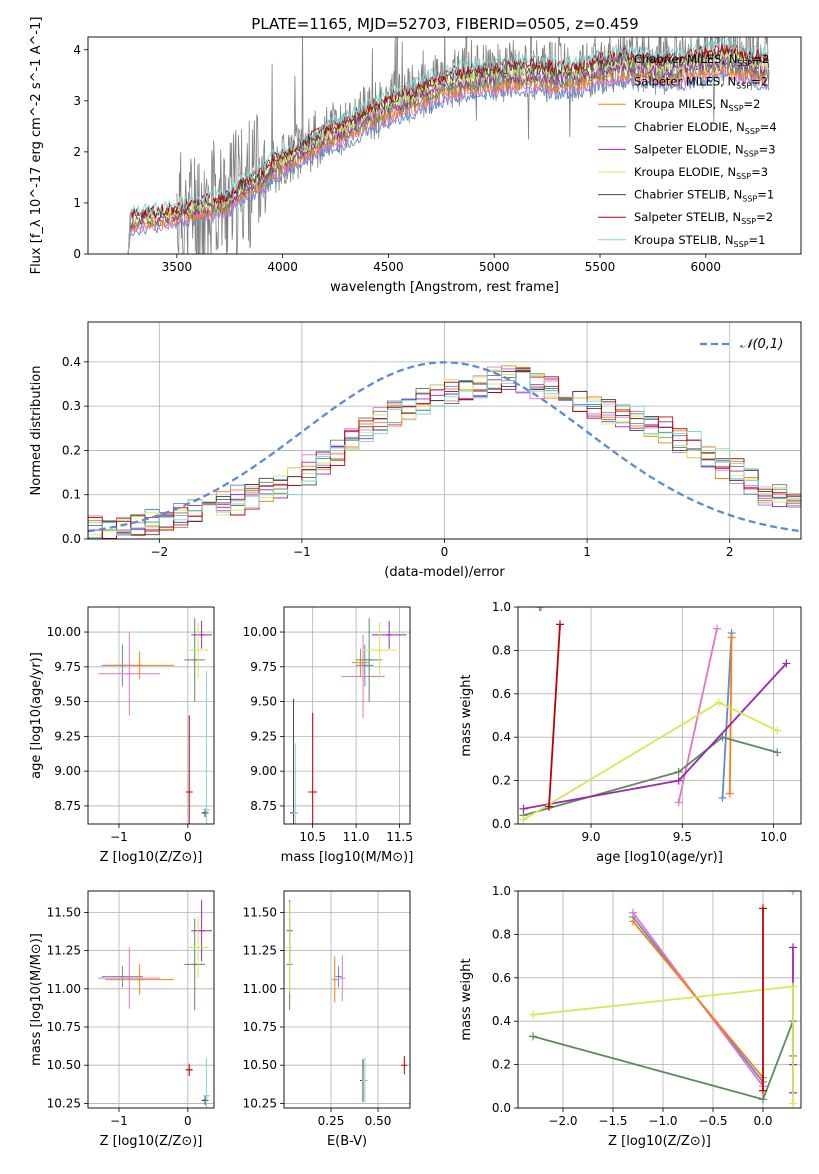 Image resolution: width=819 pixels, height=1174 pixels. Describe the element at coordinates (501, 694) in the screenshot. I see `y-tick-label: 0.6` at that location.